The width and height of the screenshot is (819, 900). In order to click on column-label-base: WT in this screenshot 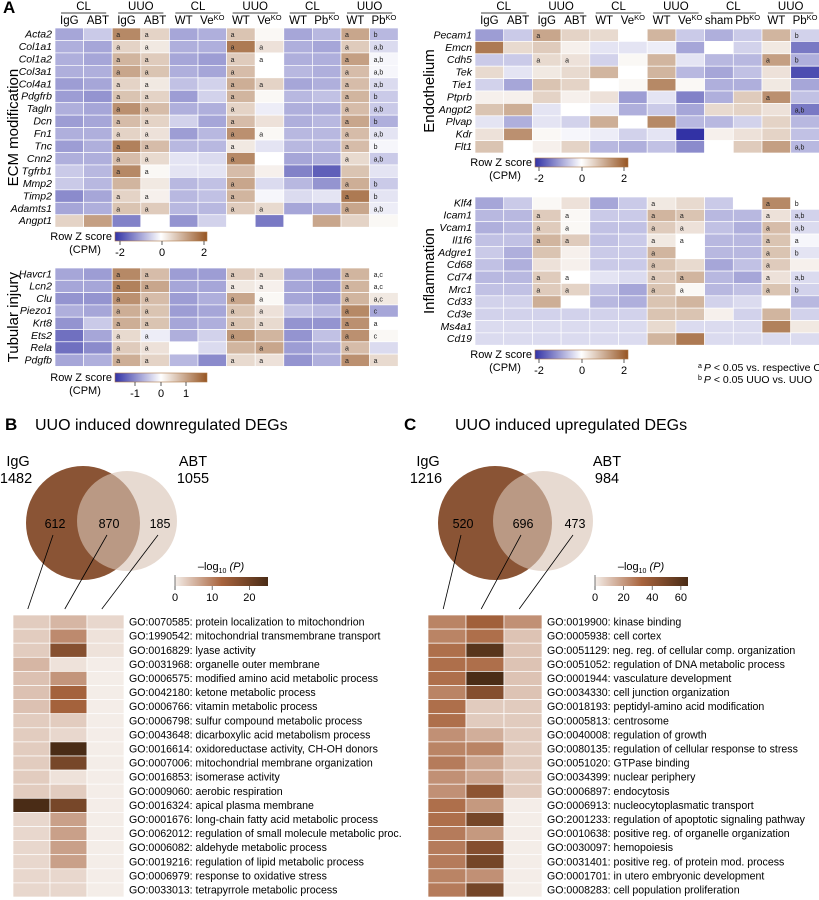, I will do `click(355, 21)`.